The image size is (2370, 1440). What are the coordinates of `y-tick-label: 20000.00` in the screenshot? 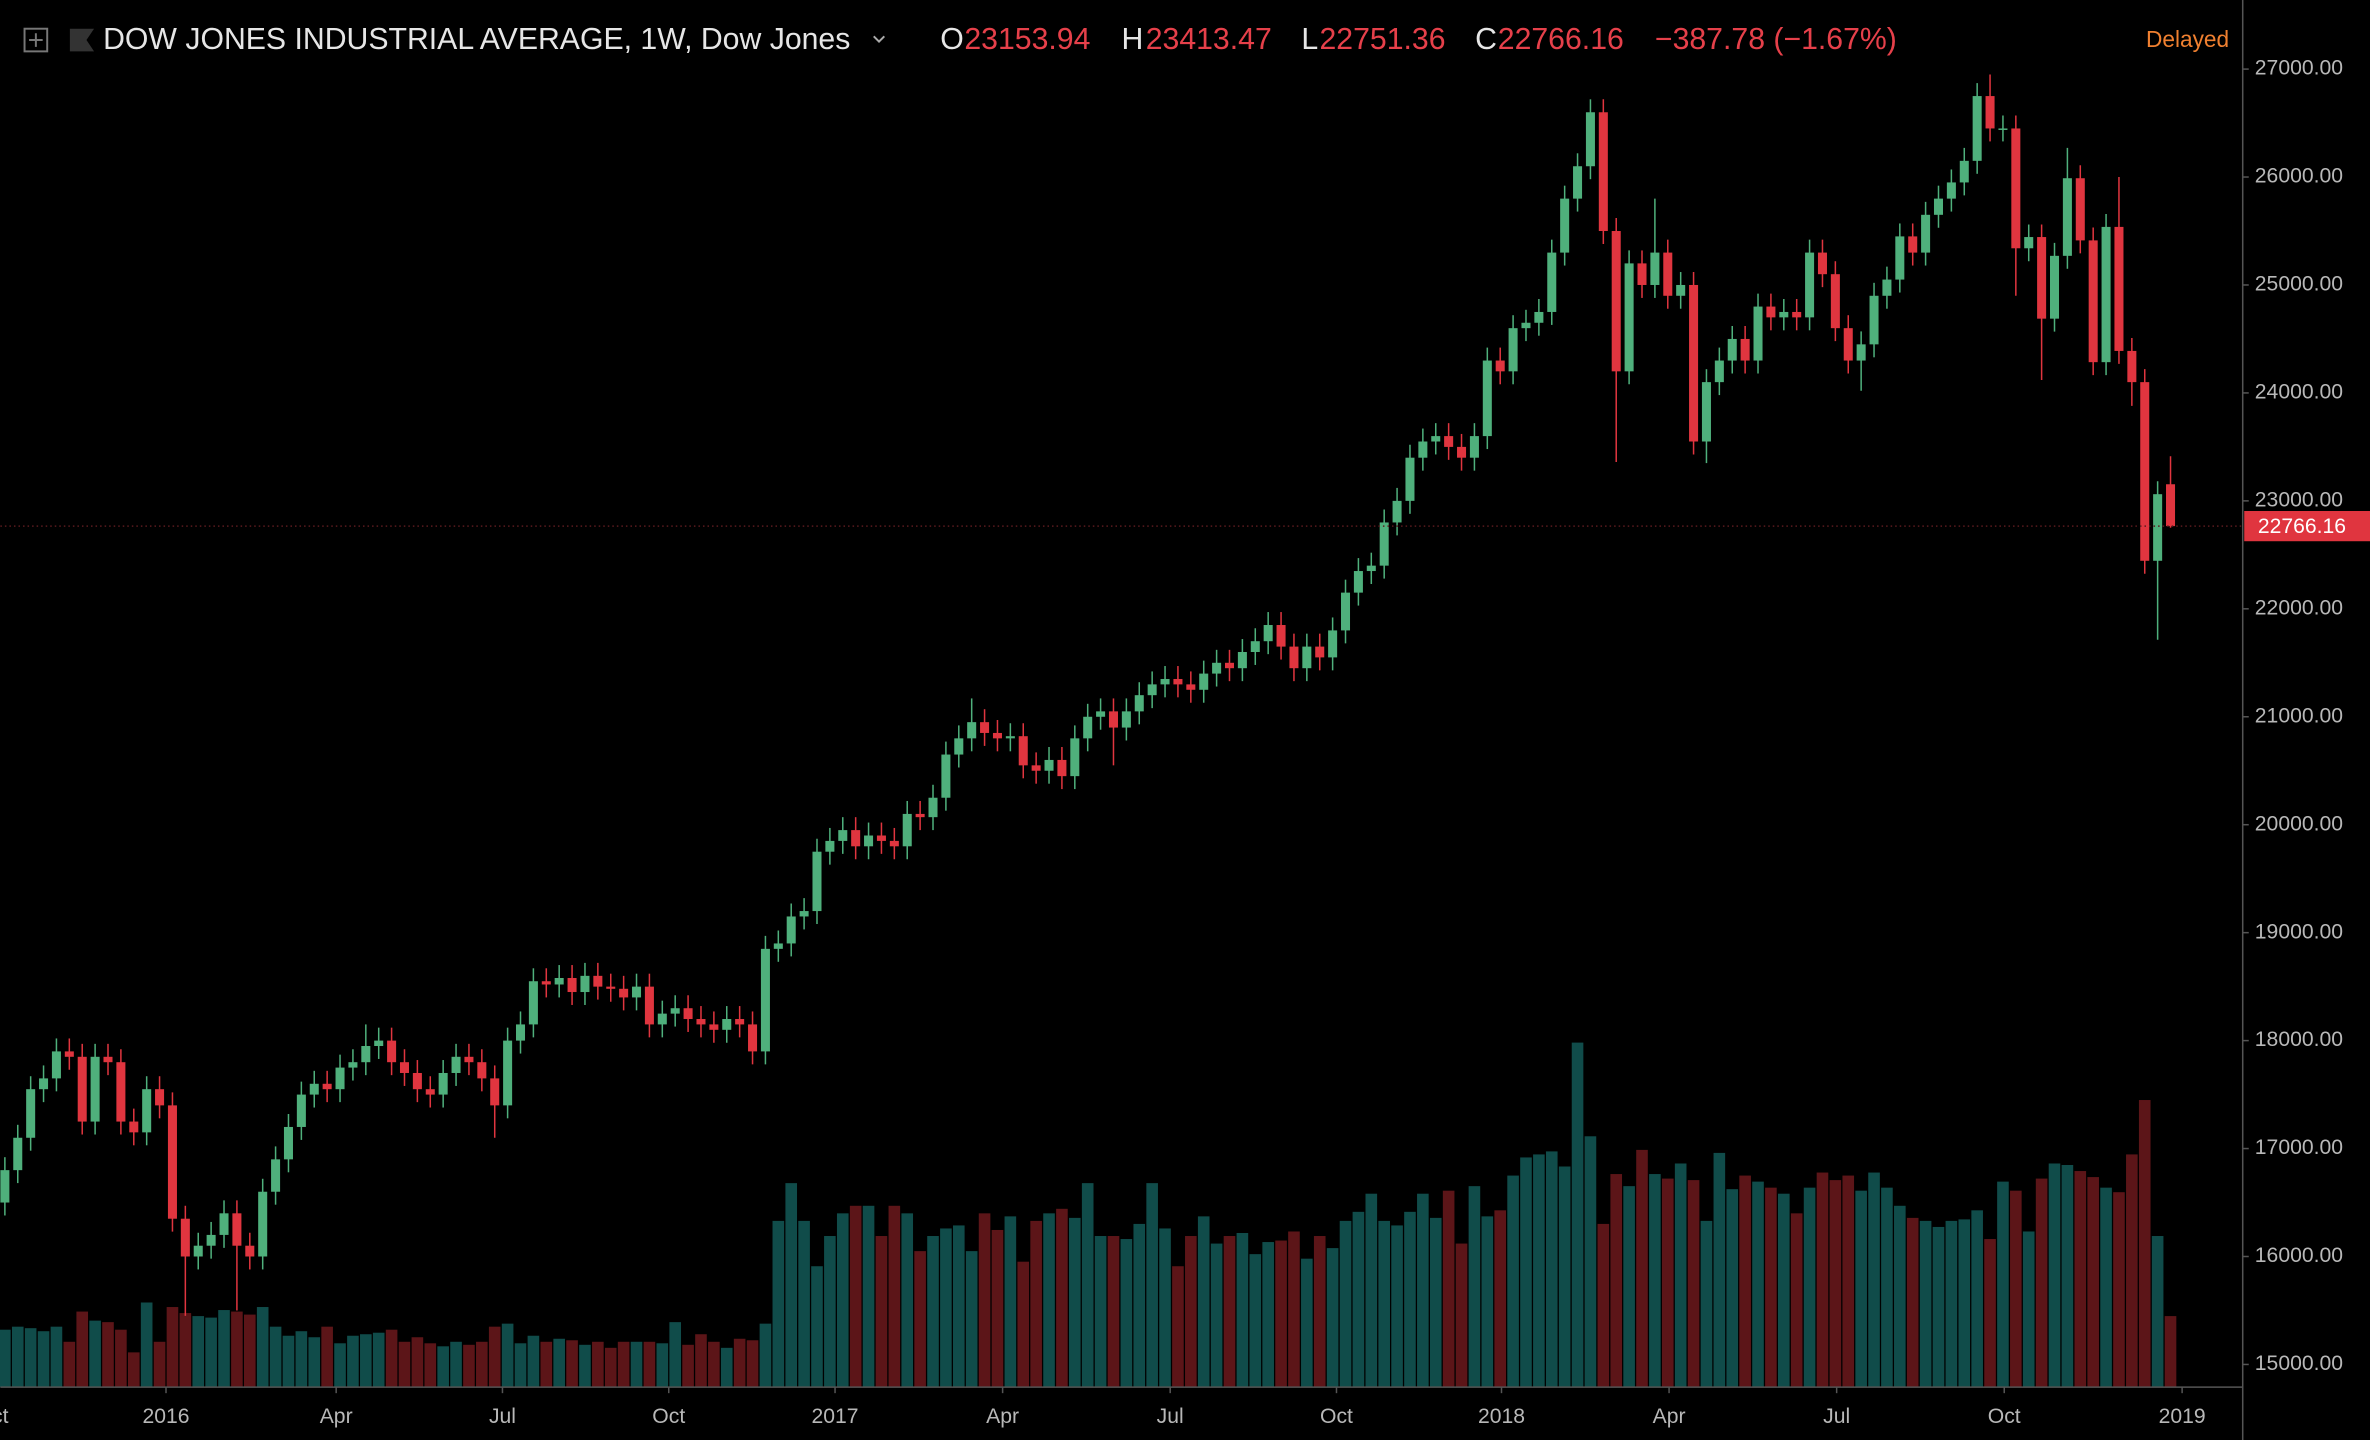 It's located at (2299, 823).